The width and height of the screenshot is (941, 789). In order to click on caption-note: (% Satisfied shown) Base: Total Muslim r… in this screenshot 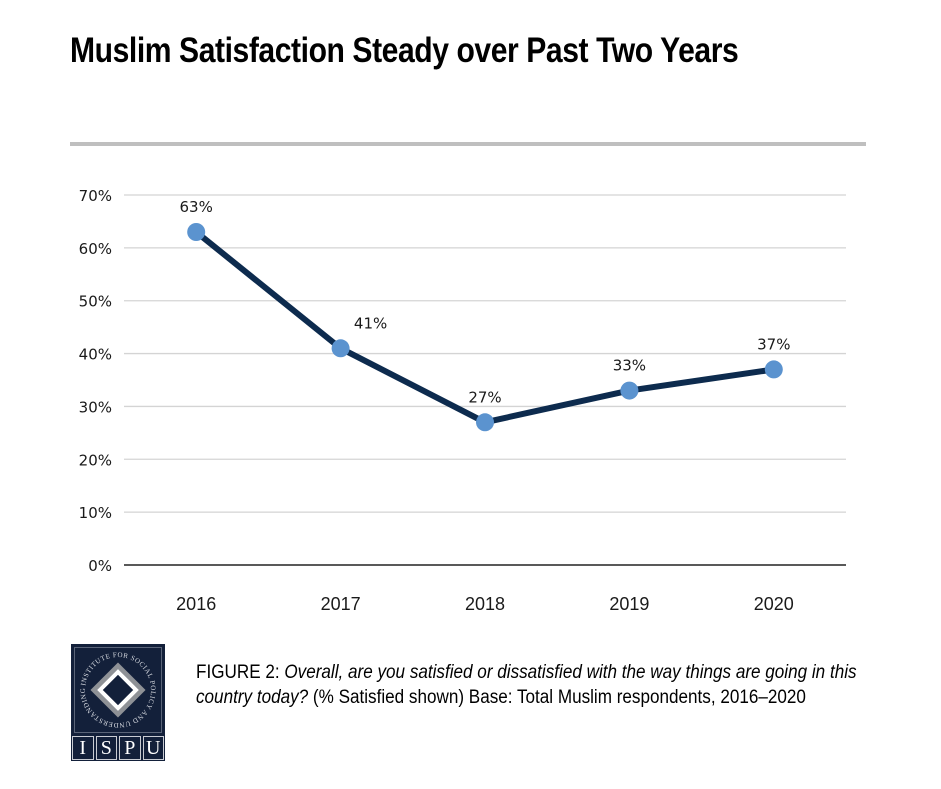, I will do `click(557, 697)`.